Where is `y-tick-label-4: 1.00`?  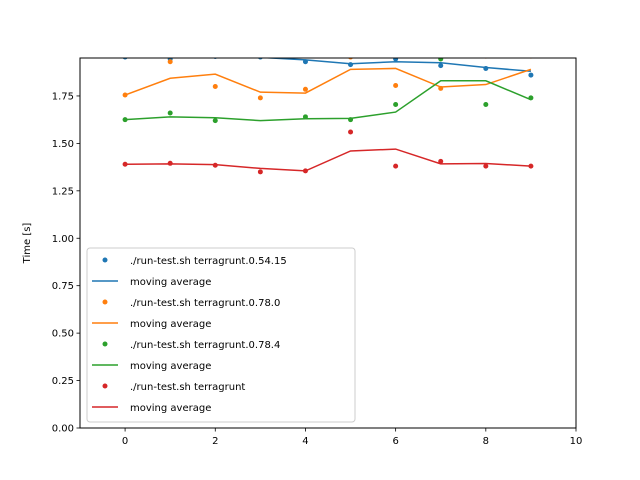
y-tick-label-4: 1.00 is located at coordinates (63, 239).